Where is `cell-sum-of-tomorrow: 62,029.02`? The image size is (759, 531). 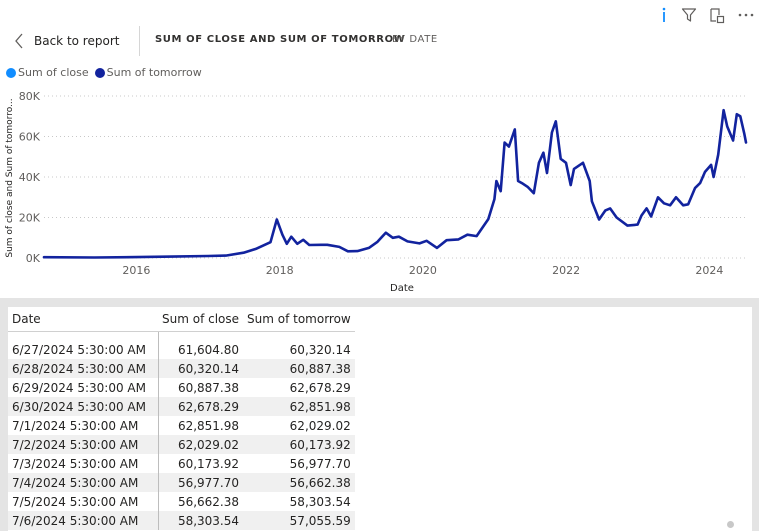 cell-sum-of-tomorrow: 62,029.02 is located at coordinates (320, 425).